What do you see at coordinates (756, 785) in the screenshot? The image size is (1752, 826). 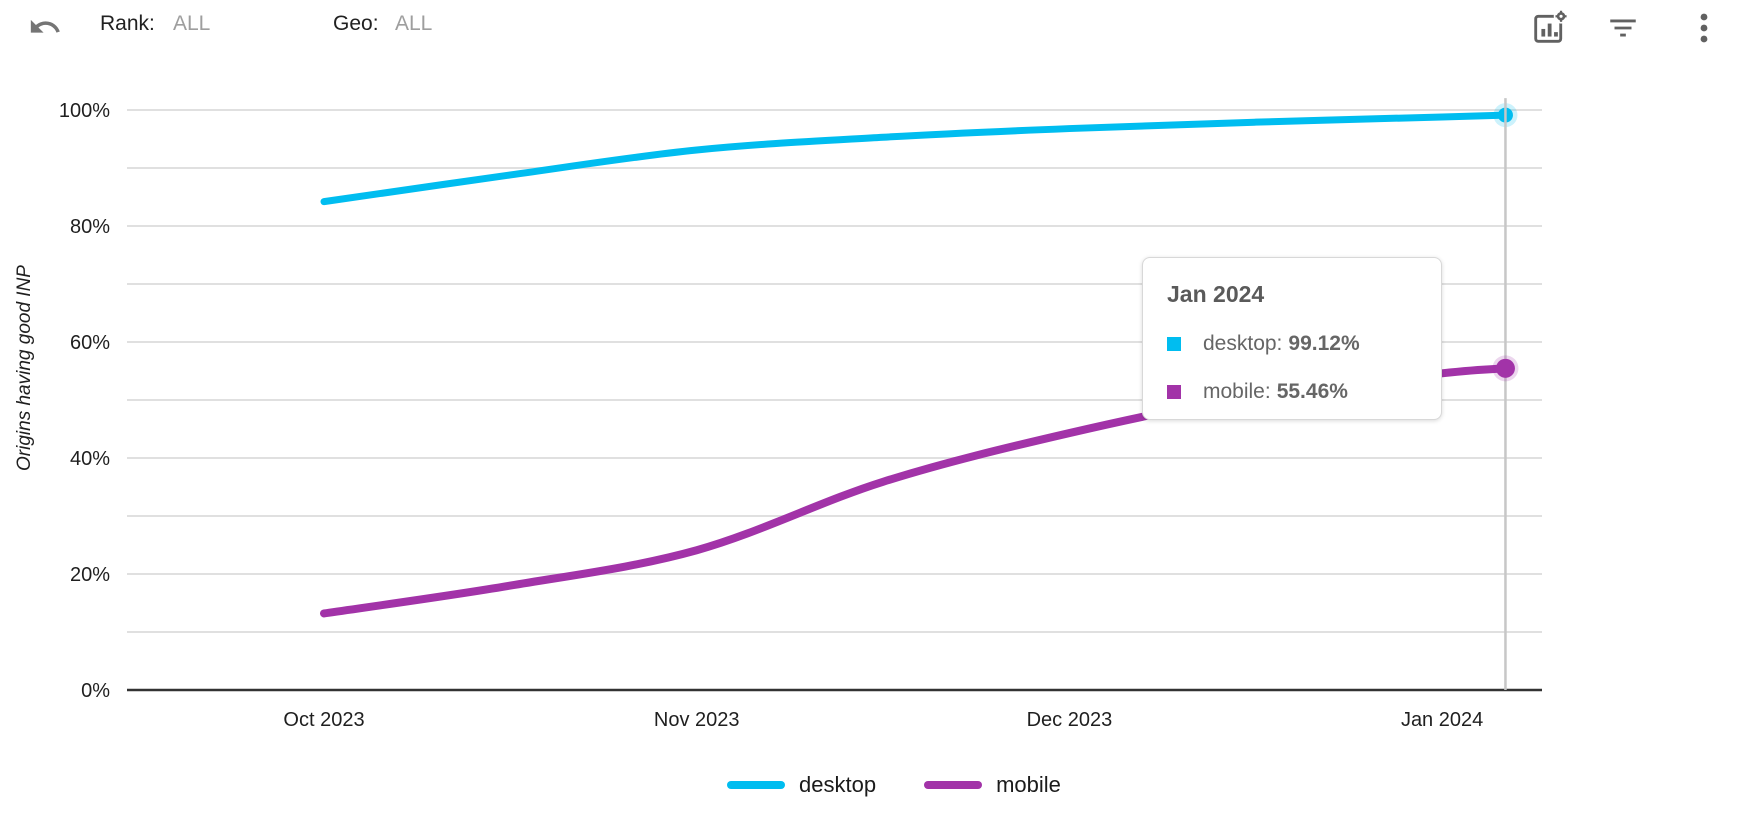 I see `desktop-legend-swatch` at bounding box center [756, 785].